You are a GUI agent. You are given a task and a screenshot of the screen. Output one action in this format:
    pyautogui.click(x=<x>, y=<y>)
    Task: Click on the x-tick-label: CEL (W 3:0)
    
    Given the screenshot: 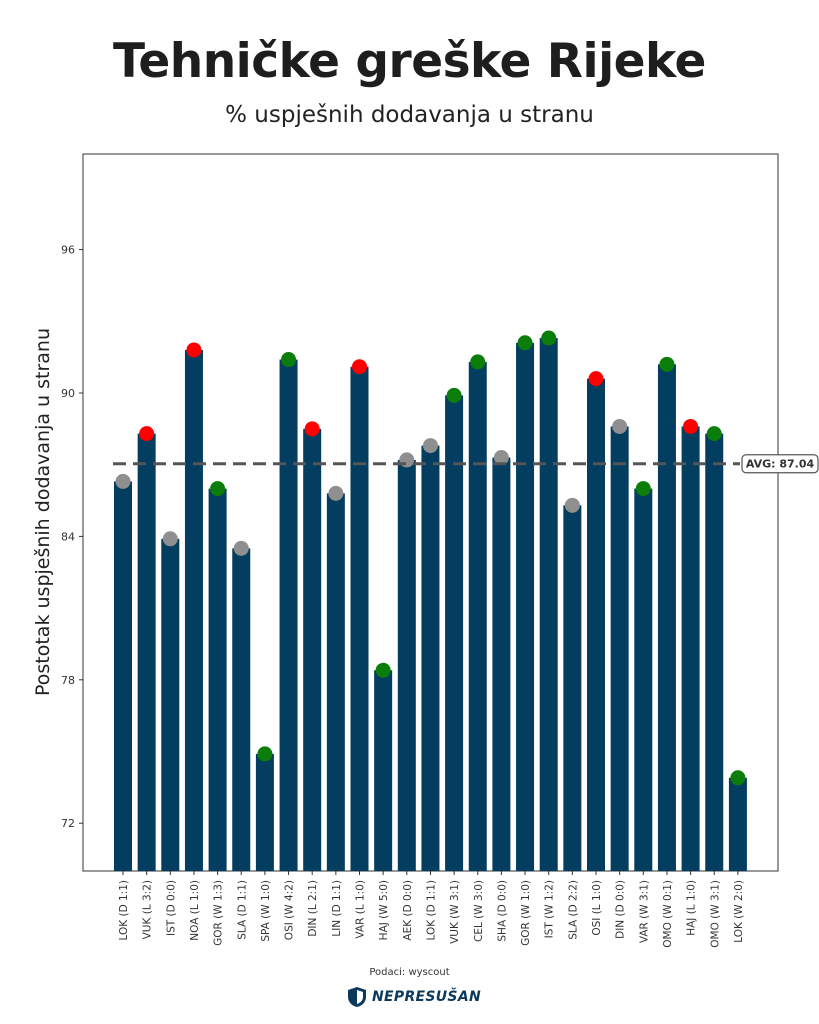 What is the action you would take?
    pyautogui.click(x=479, y=911)
    